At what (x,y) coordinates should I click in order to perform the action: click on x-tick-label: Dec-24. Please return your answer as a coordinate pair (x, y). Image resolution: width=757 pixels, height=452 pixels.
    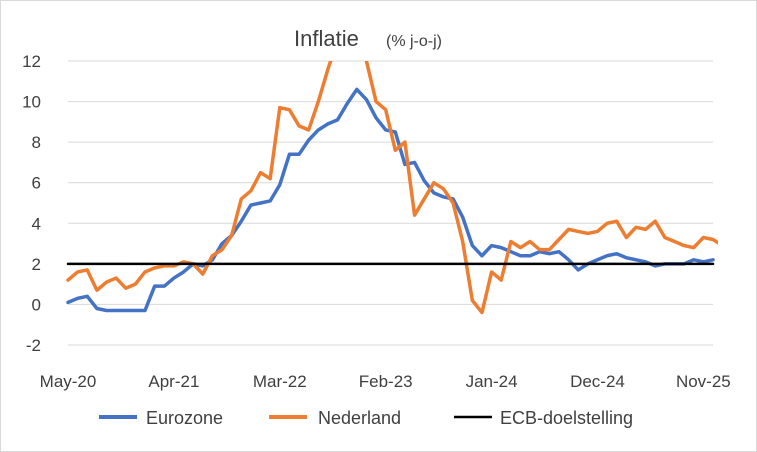
    Looking at the image, I should click on (597, 381).